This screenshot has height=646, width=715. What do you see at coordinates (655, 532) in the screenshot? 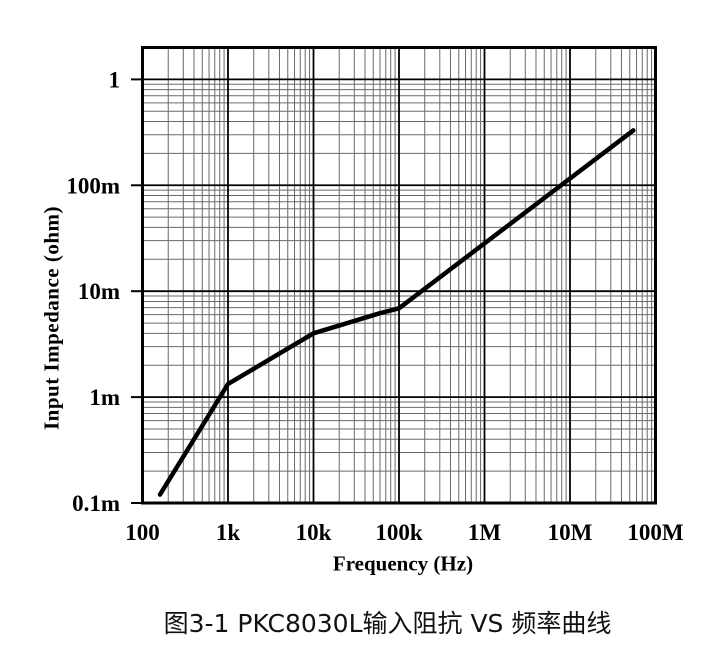
I see `x-tick-label: 100M` at bounding box center [655, 532].